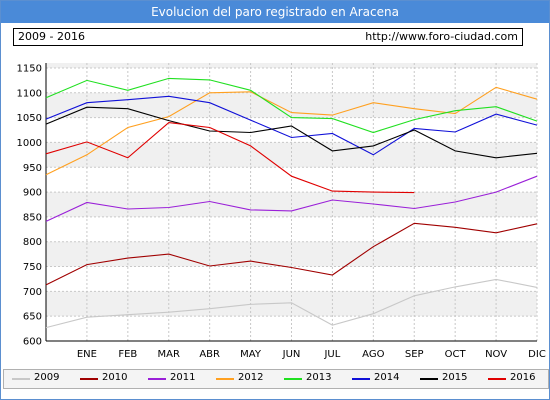 Image resolution: width=550 pixels, height=400 pixels. I want to click on y-tick-label: 700, so click(32, 292).